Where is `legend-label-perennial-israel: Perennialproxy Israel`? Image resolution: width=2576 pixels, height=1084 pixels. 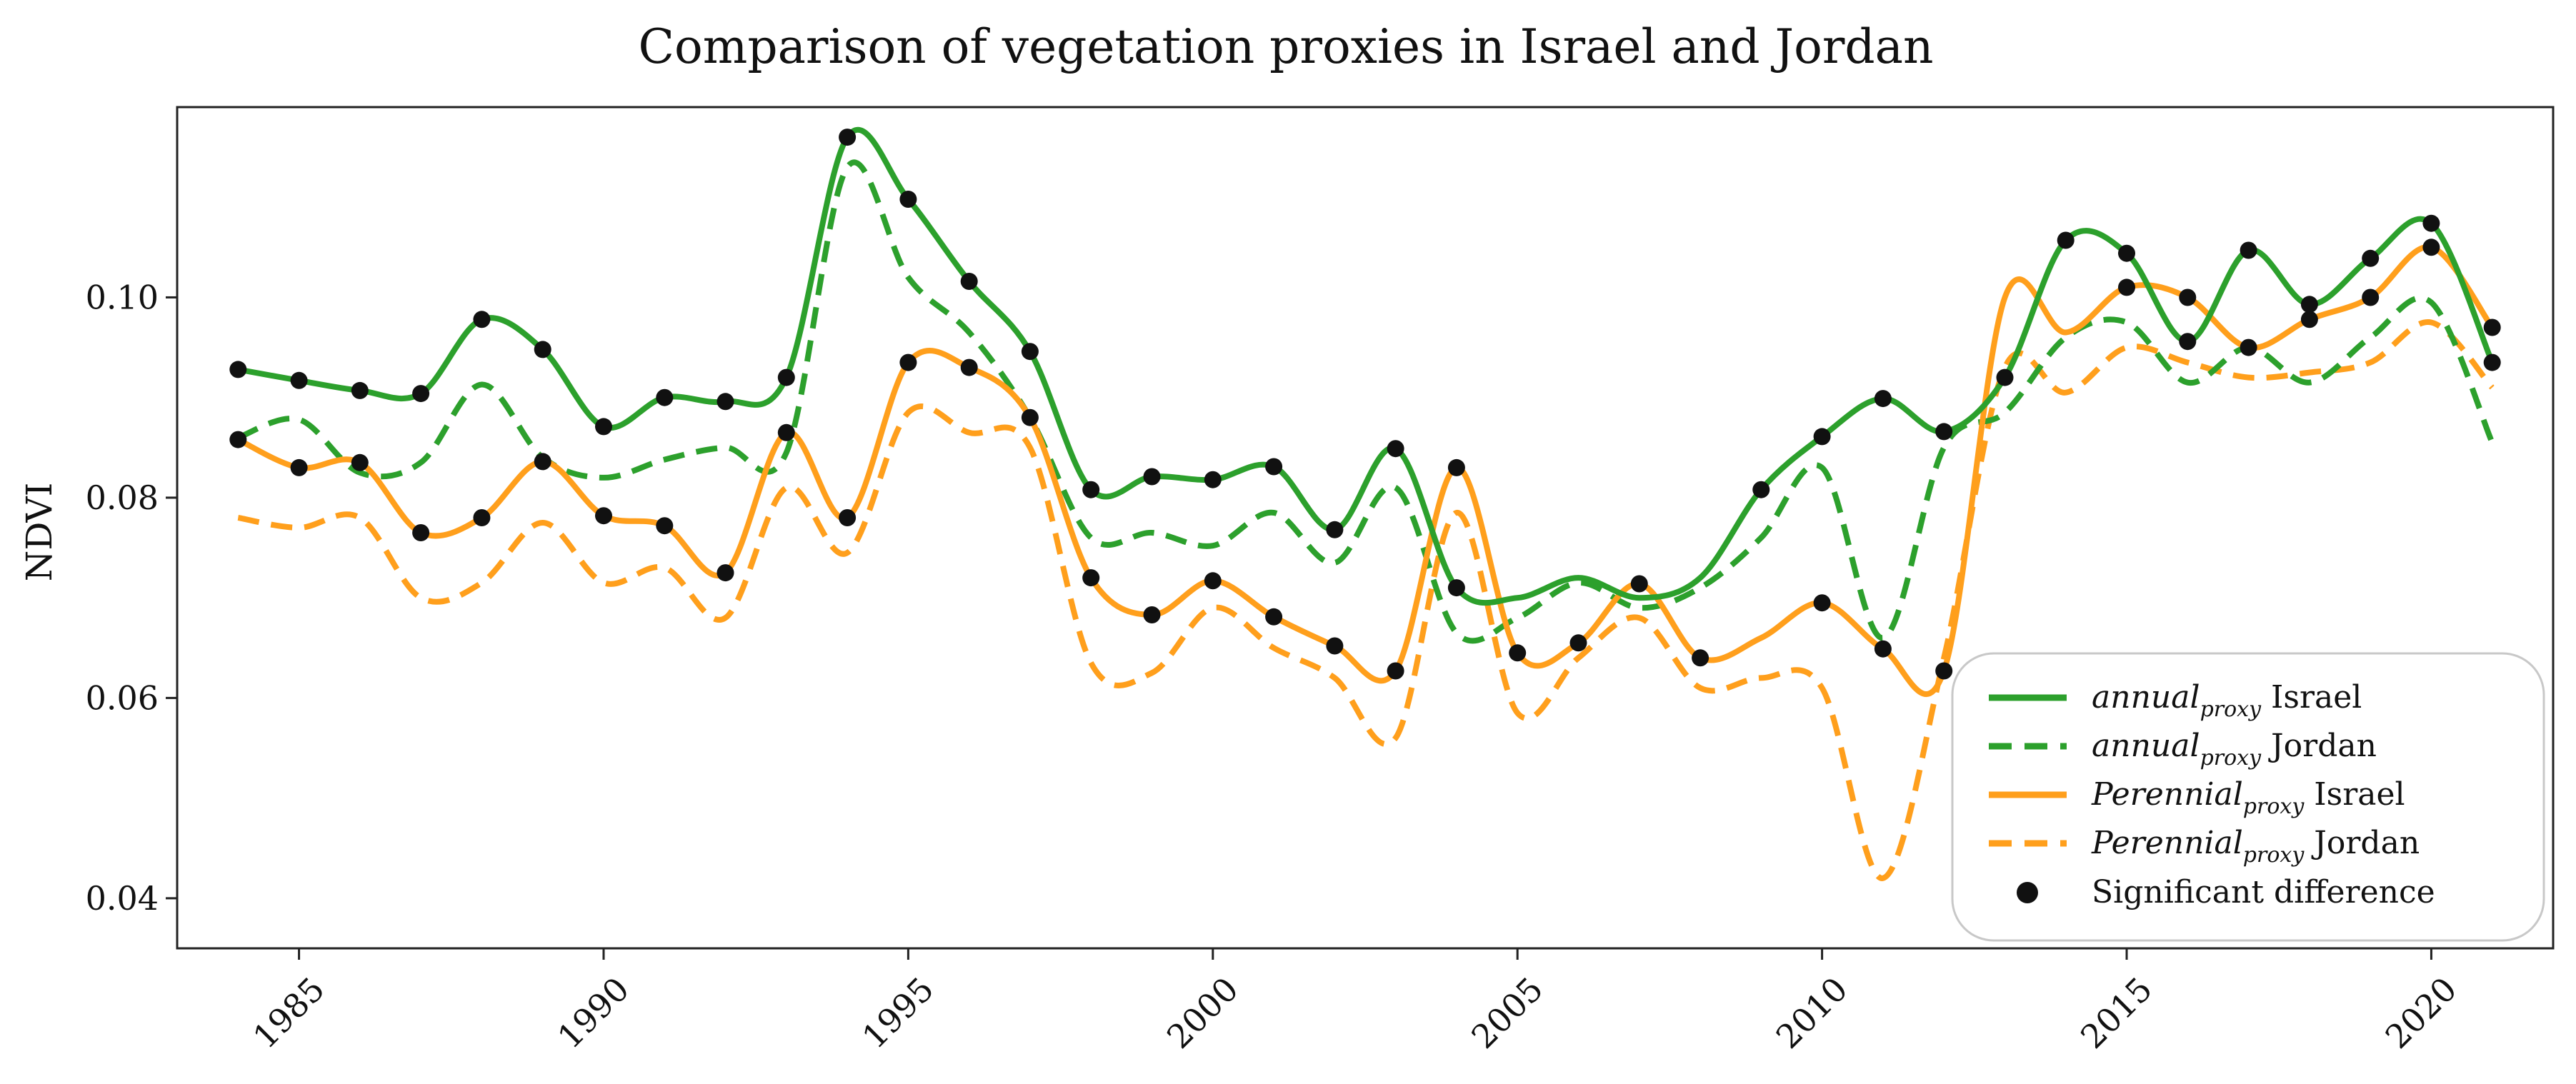 legend-label-perennial-israel: Perennialproxy Israel is located at coordinates (2248, 797).